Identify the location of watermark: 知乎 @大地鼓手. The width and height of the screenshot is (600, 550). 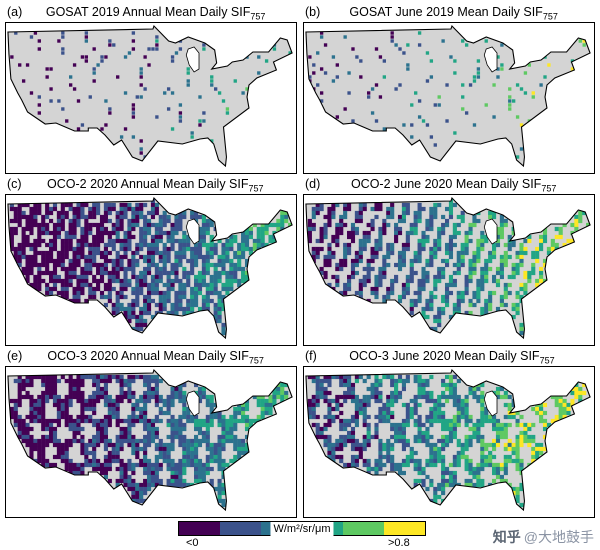
(543, 537).